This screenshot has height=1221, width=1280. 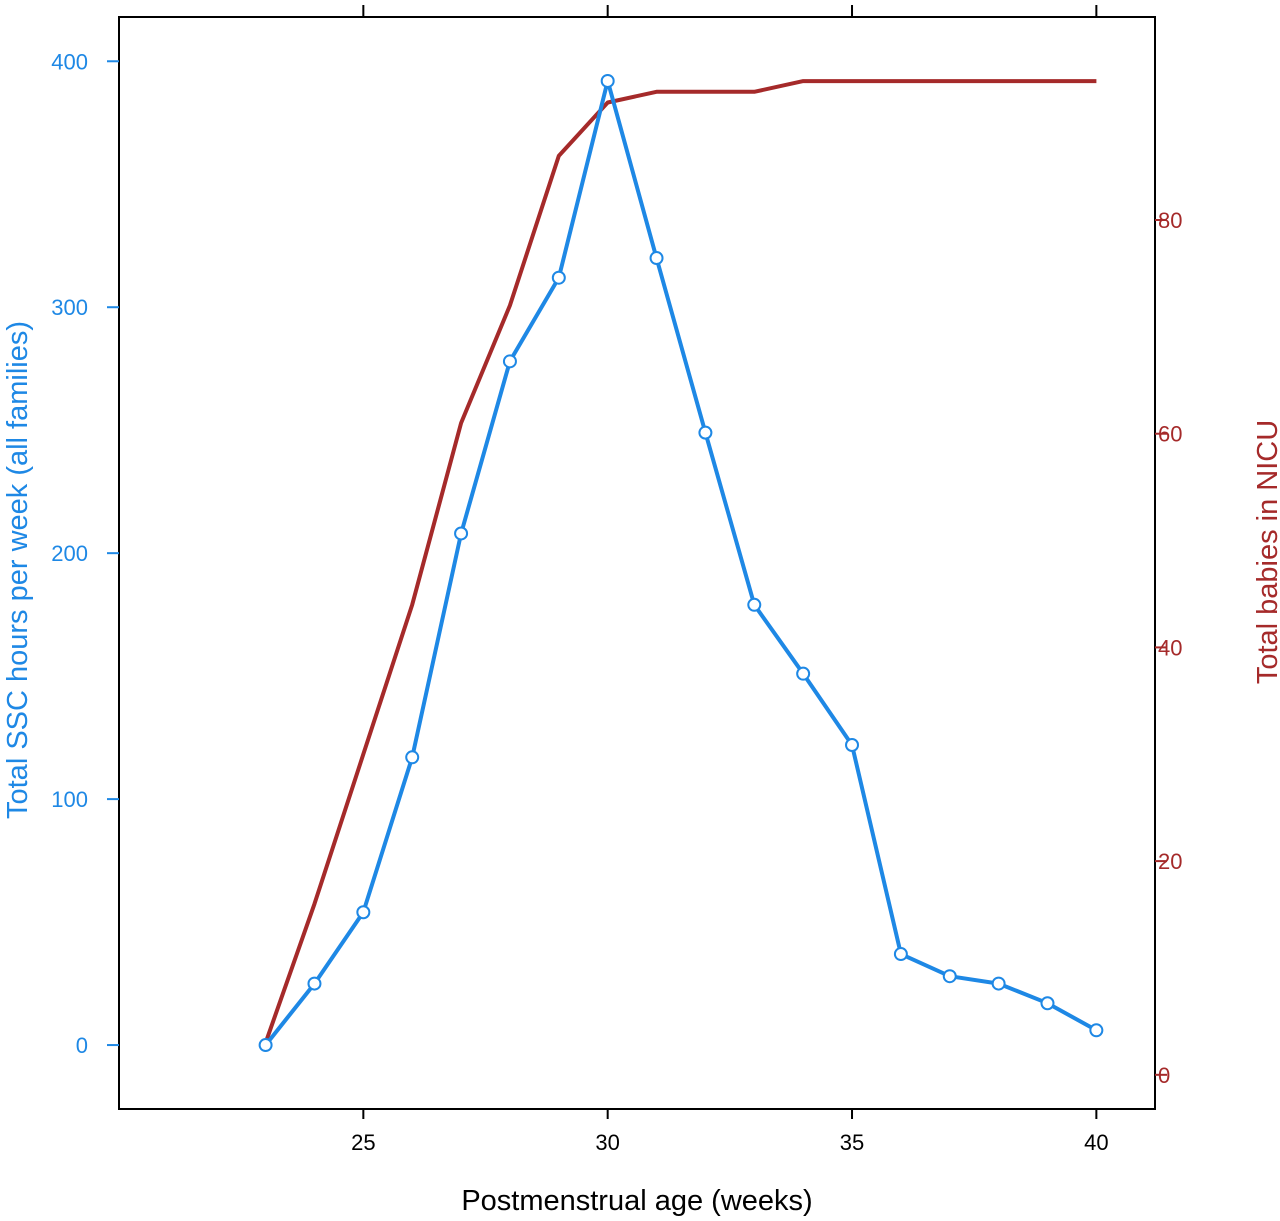 I want to click on right-y-tick-label: 20, so click(x=1170, y=861).